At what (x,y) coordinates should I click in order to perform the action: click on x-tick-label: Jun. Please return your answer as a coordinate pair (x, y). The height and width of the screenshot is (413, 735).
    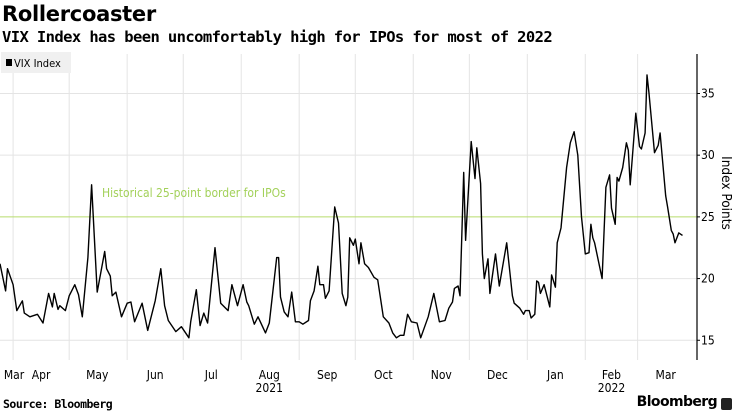
    Looking at the image, I should click on (155, 375).